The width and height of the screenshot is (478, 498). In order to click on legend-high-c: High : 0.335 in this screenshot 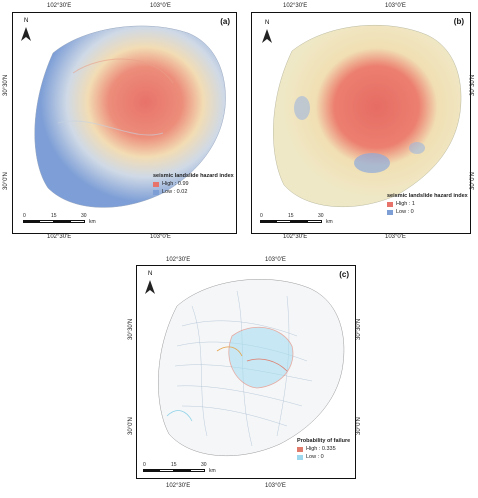, I will do `click(321, 449)`.